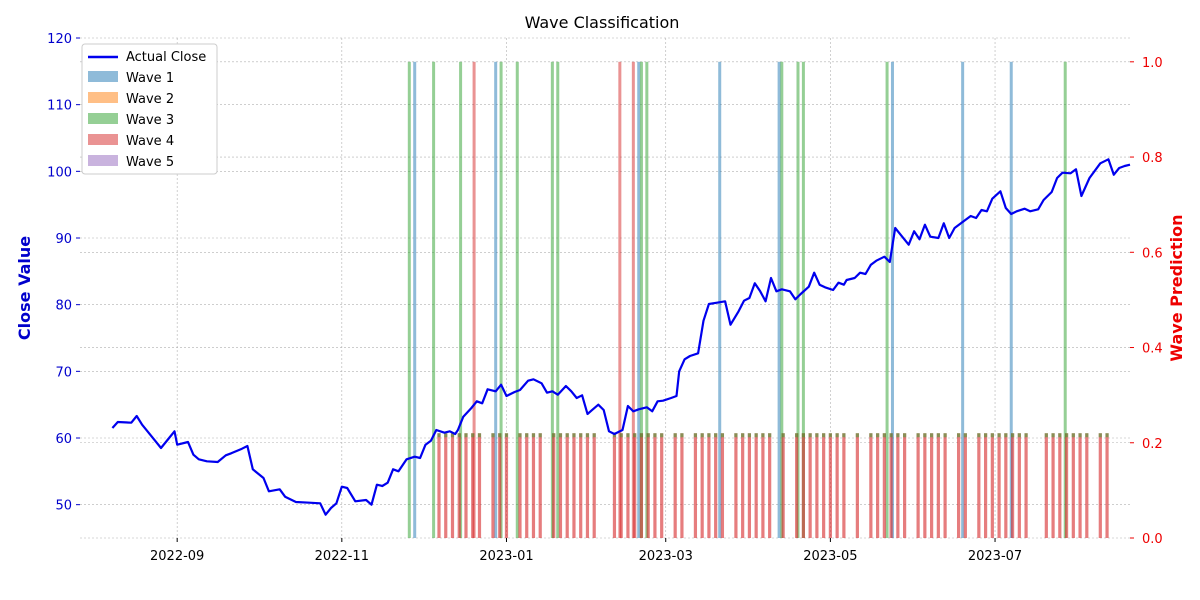 This screenshot has width=1200, height=600. Describe the element at coordinates (63, 239) in the screenshot. I see `y-left-tick-label: 90` at that location.